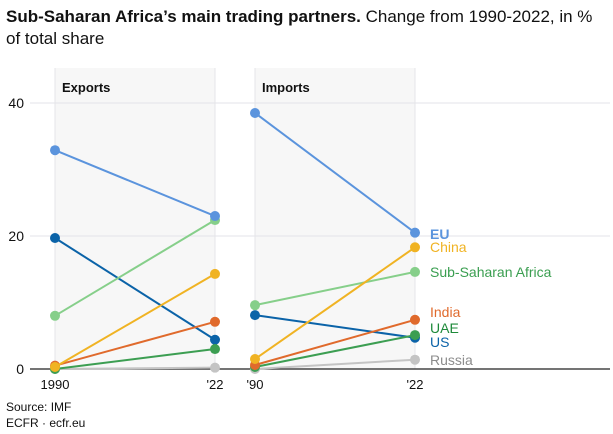 The width and height of the screenshot is (613, 434). What do you see at coordinates (135, 359) in the screenshot?
I see `series-line-uae-exports` at bounding box center [135, 359].